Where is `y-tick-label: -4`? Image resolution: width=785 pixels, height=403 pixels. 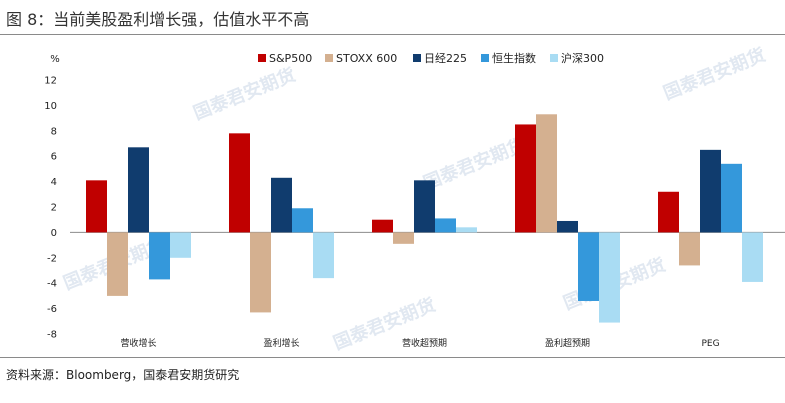
y-tick-label: -4 is located at coordinates (52, 284).